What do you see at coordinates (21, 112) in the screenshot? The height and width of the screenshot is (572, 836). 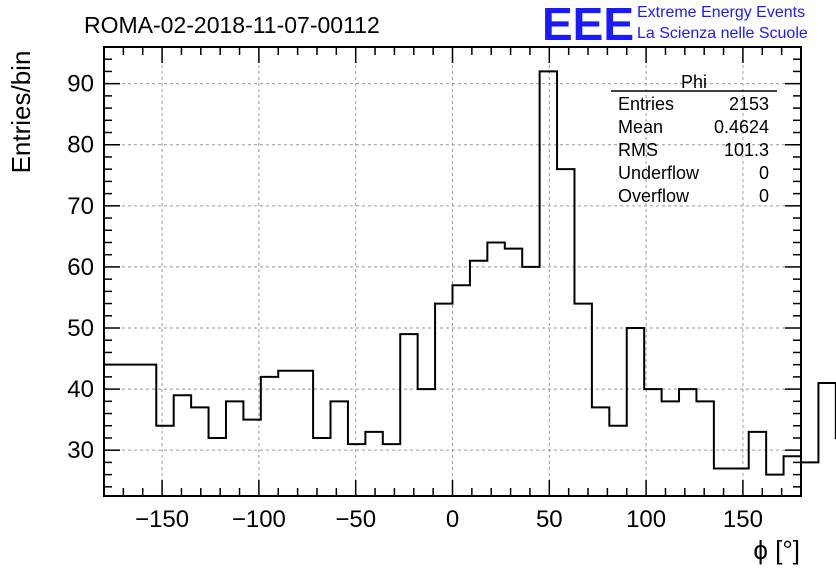 I see `y-axis-label: Entries/bin` at bounding box center [21, 112].